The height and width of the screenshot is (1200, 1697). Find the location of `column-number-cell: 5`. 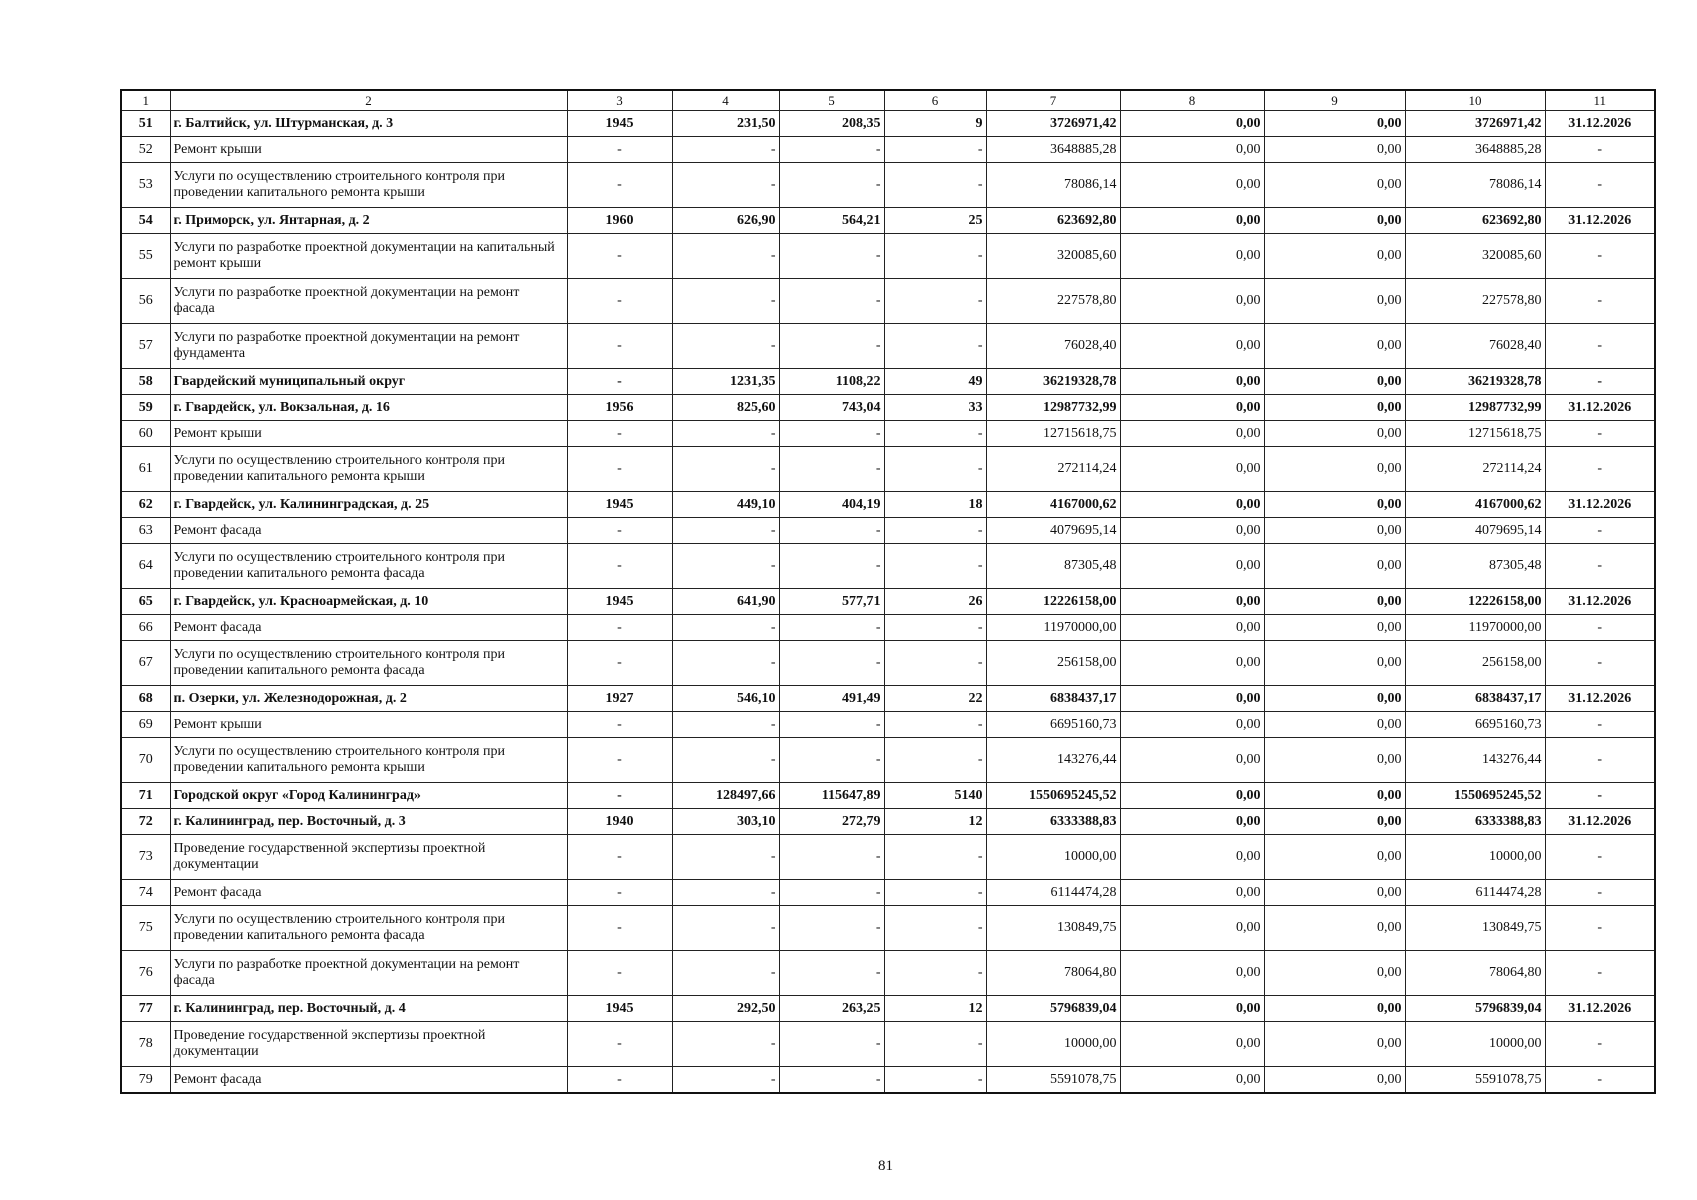

column-number-cell: 5 is located at coordinates (831, 100).